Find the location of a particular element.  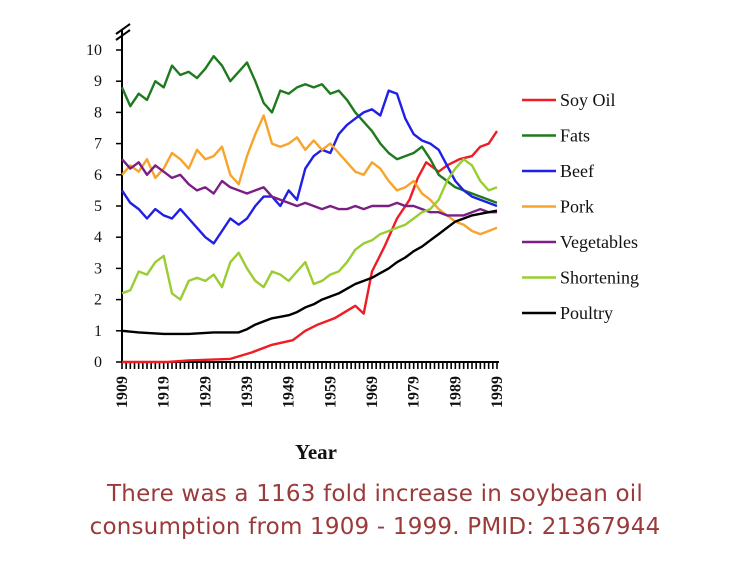

series-line-vegetables is located at coordinates (309, 187).